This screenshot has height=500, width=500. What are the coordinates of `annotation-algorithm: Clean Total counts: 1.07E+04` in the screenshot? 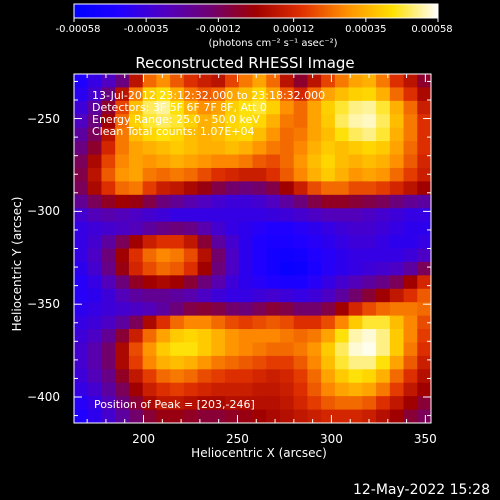 It's located at (173, 131).